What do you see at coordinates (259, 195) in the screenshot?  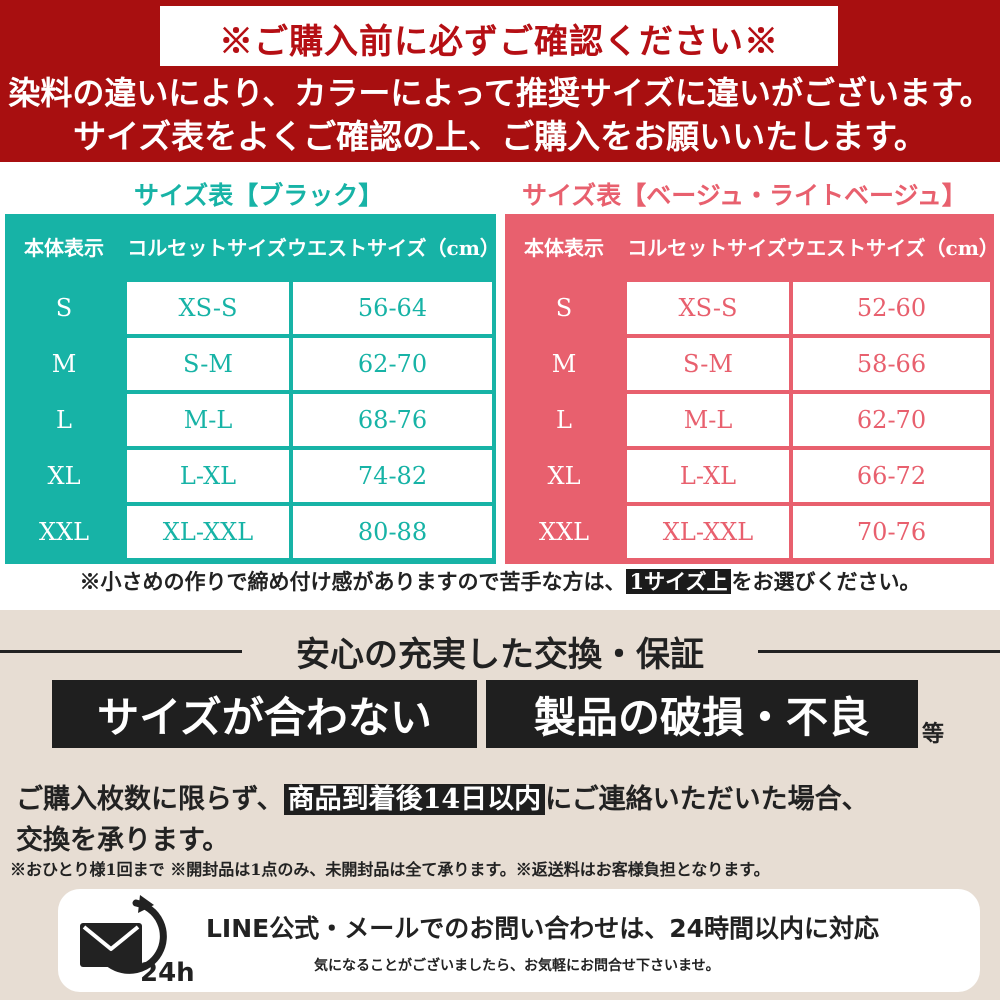 I see `size-table-black-title: サイズ表【ブラック】` at bounding box center [259, 195].